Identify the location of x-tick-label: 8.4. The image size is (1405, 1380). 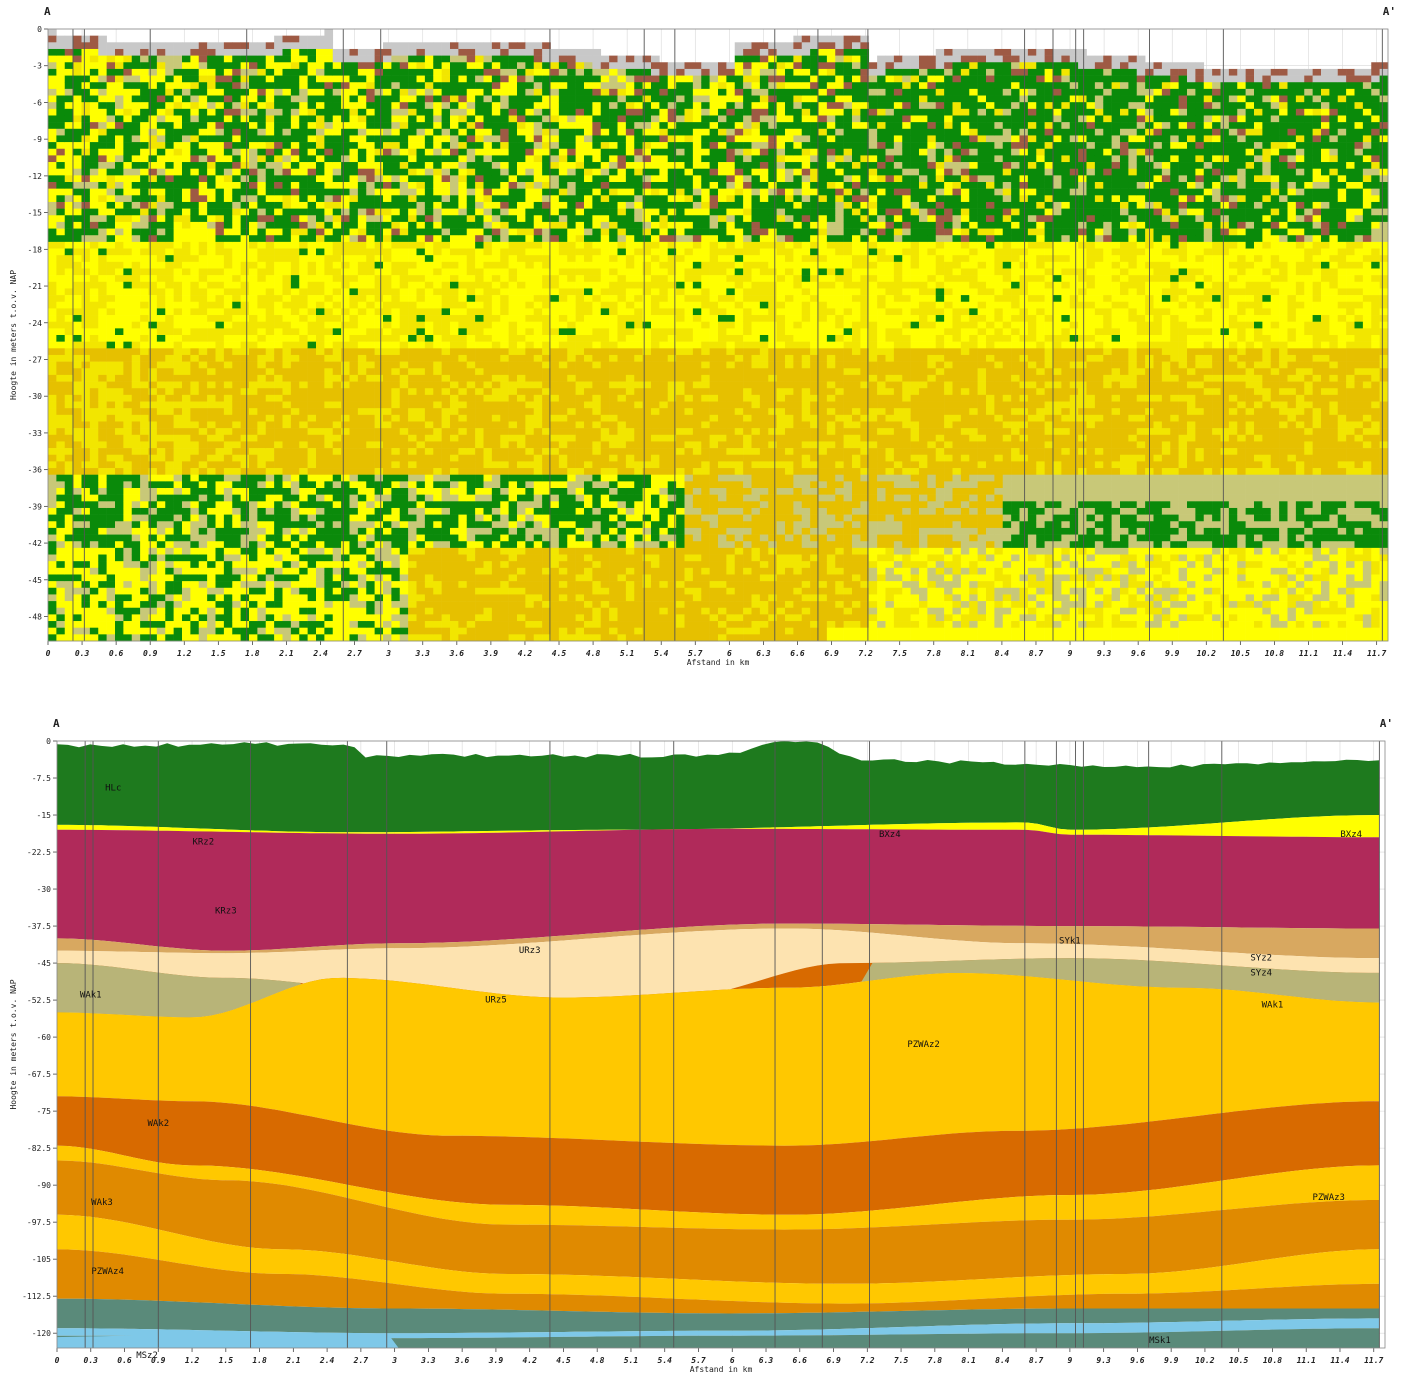
(1002, 653).